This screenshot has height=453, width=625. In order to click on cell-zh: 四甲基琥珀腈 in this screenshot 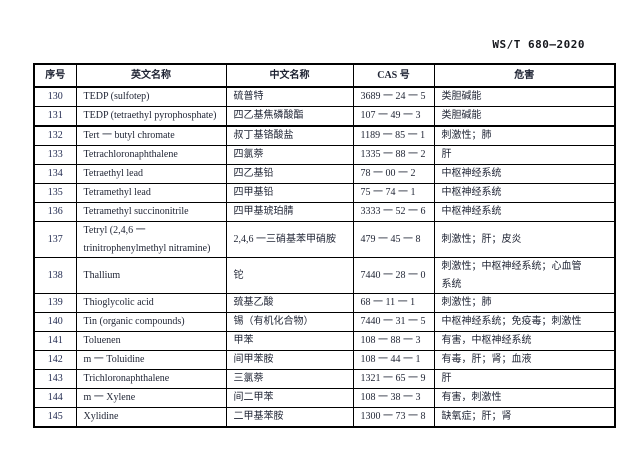, I will do `click(289, 212)`.